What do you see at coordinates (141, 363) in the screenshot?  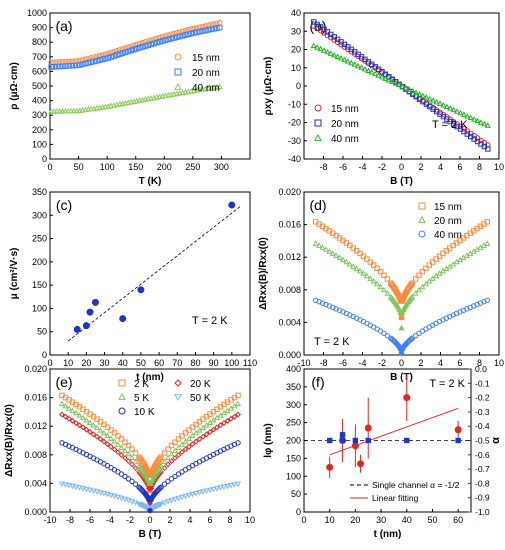 I see `x-tick-label: 50` at bounding box center [141, 363].